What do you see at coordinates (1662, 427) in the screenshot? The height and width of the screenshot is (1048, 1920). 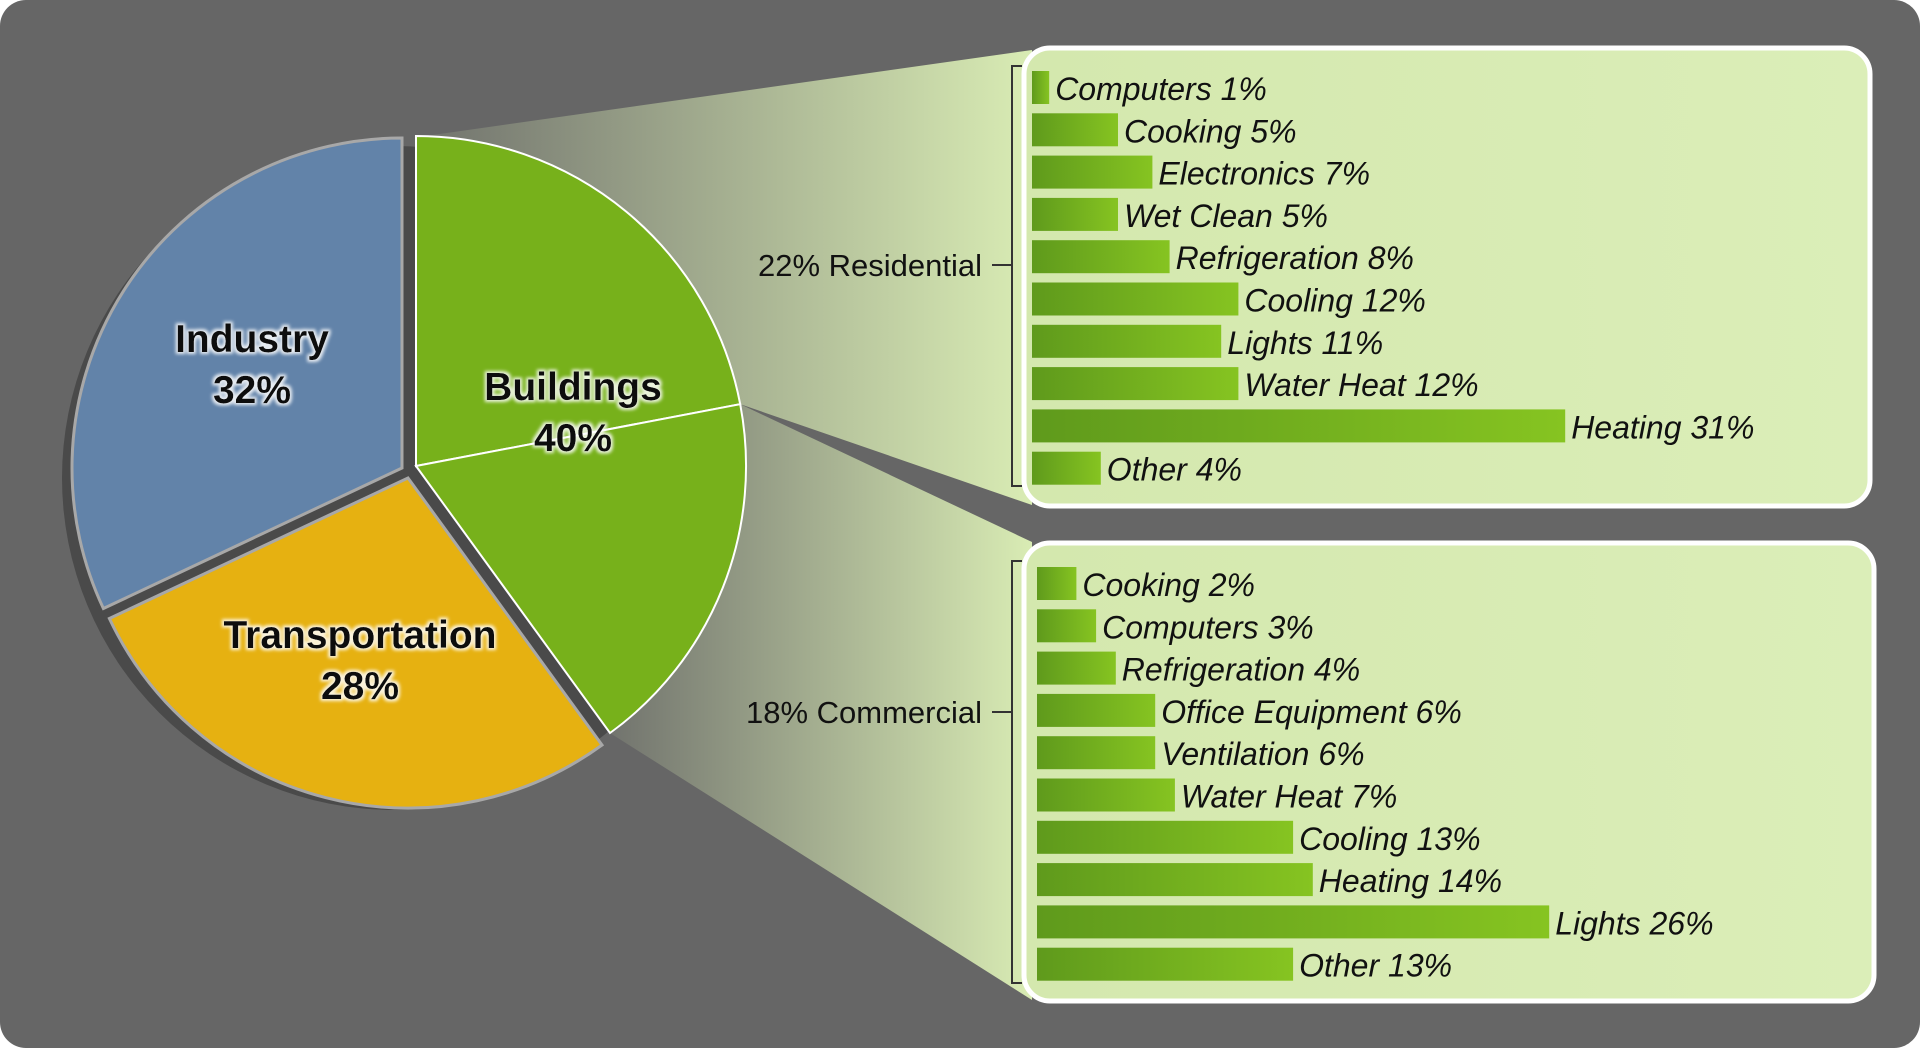 I see `residential-bar-label-heating: Heating 31%` at bounding box center [1662, 427].